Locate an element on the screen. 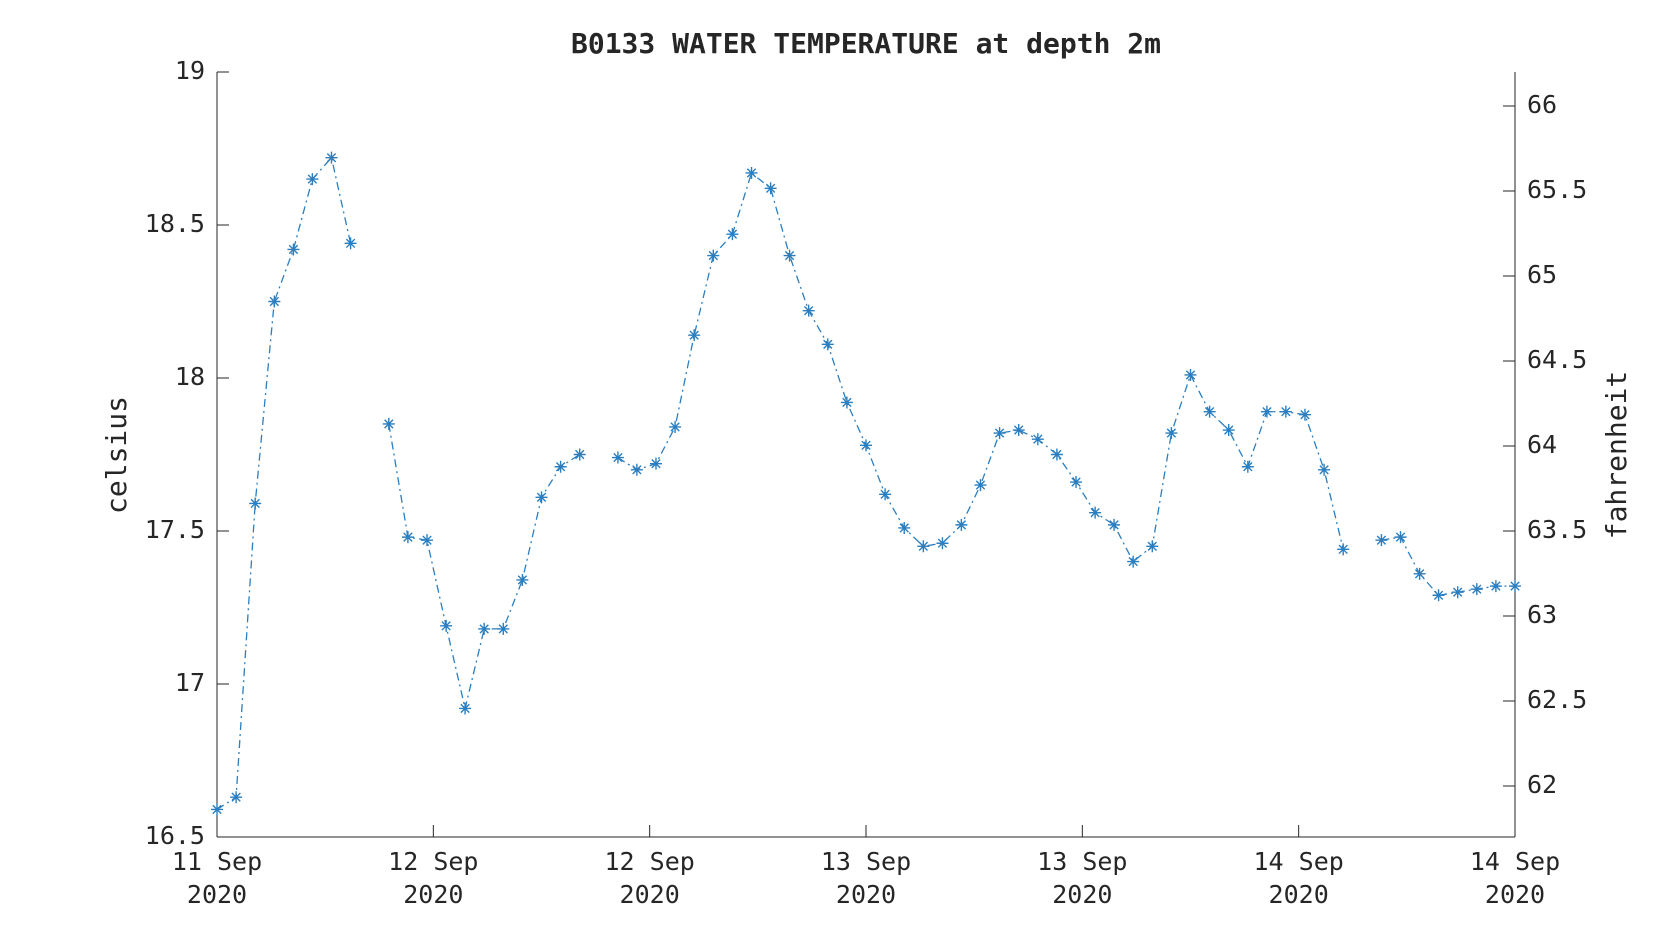 The height and width of the screenshot is (938, 1667). y-tick-label: 18 is located at coordinates (190, 376).